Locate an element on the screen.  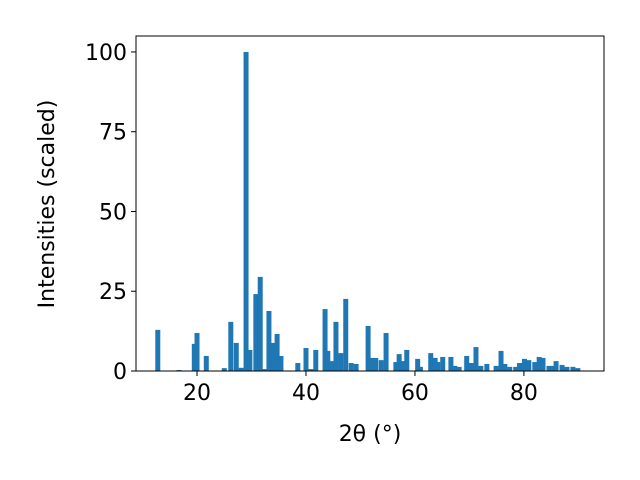
x-axis-label: 2θ (°) is located at coordinates (370, 434).